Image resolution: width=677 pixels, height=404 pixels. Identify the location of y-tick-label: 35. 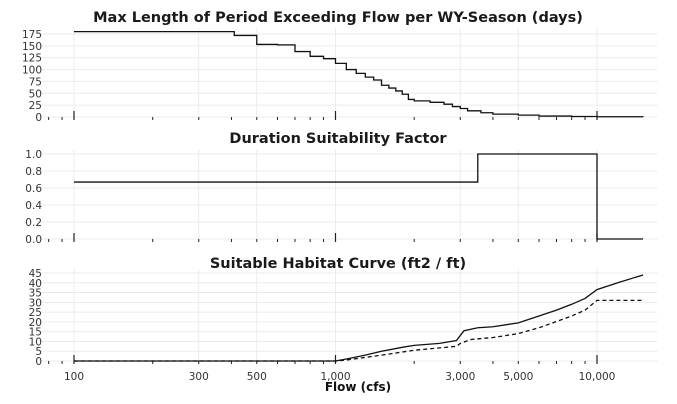
(35, 294).